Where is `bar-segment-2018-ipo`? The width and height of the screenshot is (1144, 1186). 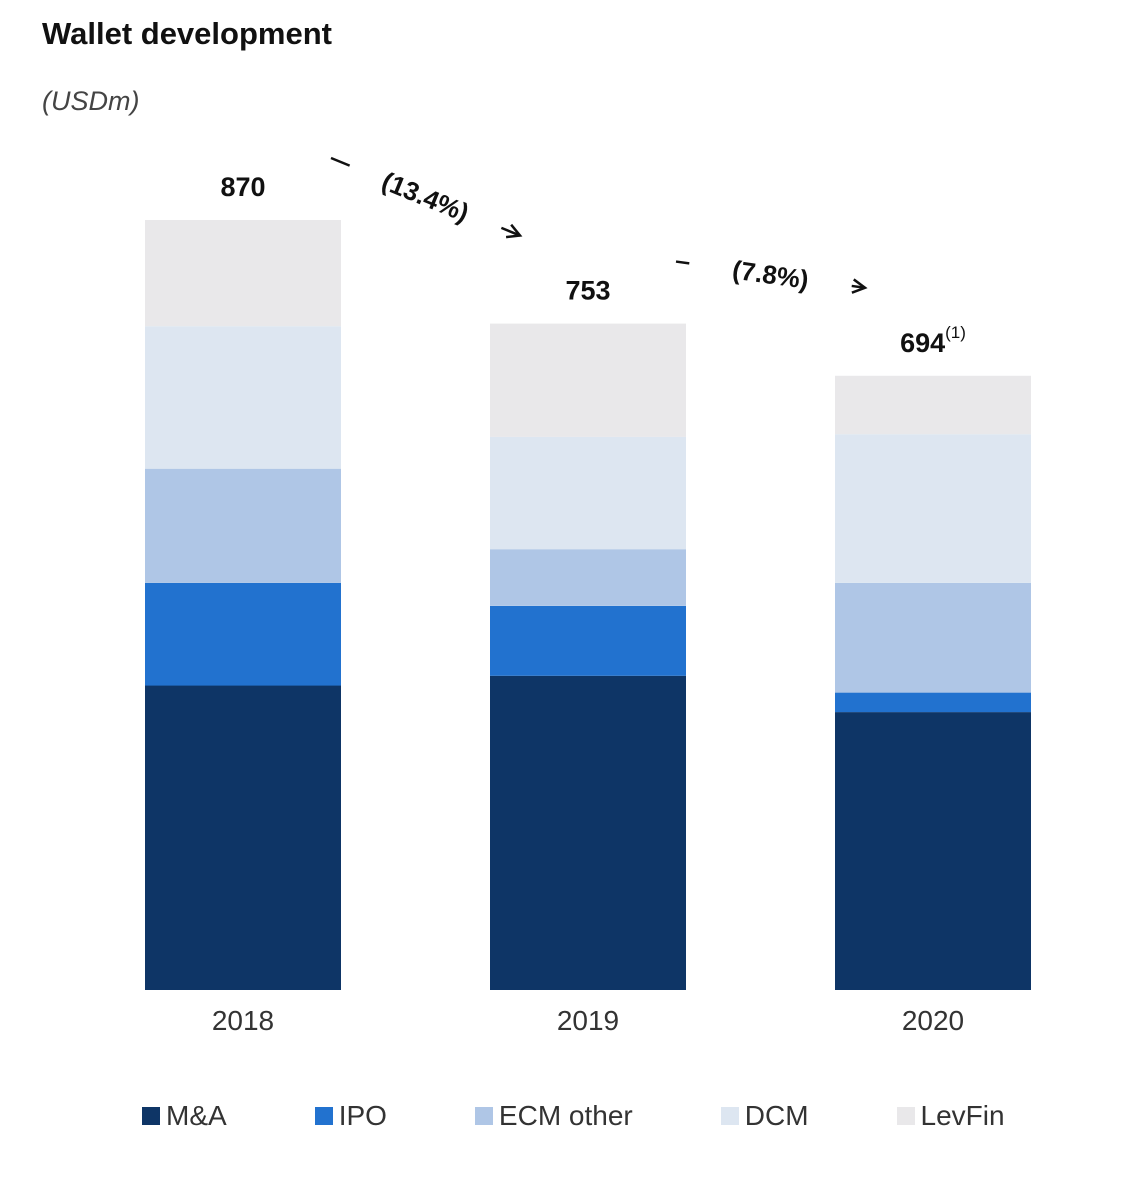
bar-segment-2018-ipo is located at coordinates (243, 634).